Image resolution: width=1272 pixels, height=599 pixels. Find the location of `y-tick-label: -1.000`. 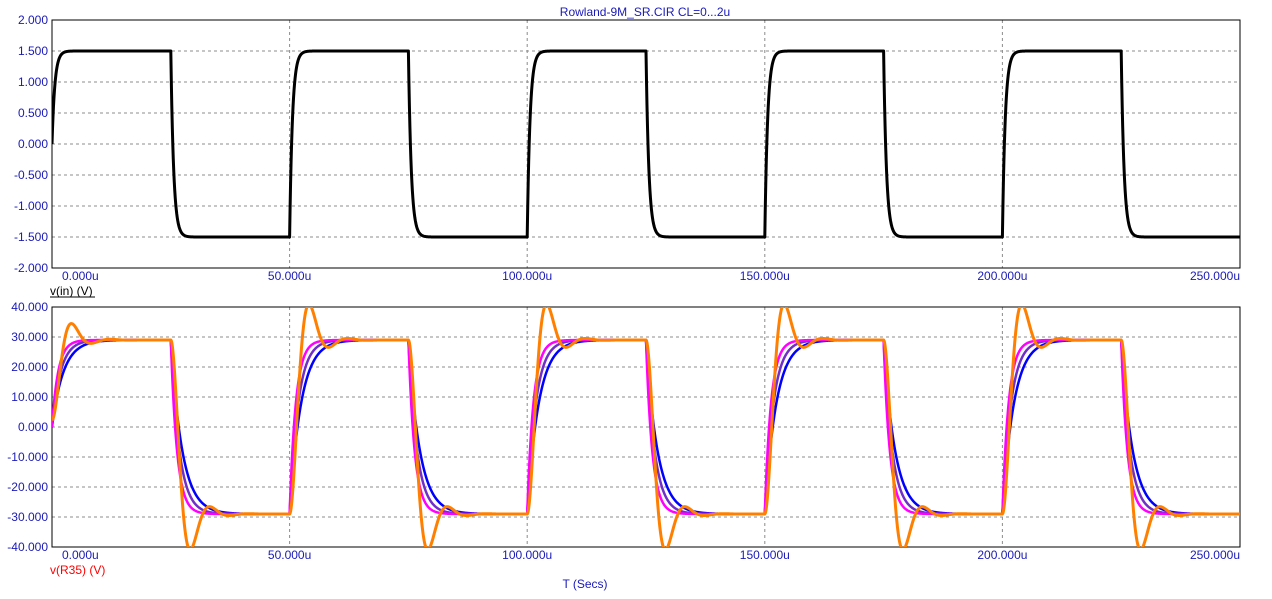

y-tick-label: -1.000 is located at coordinates (31, 206).